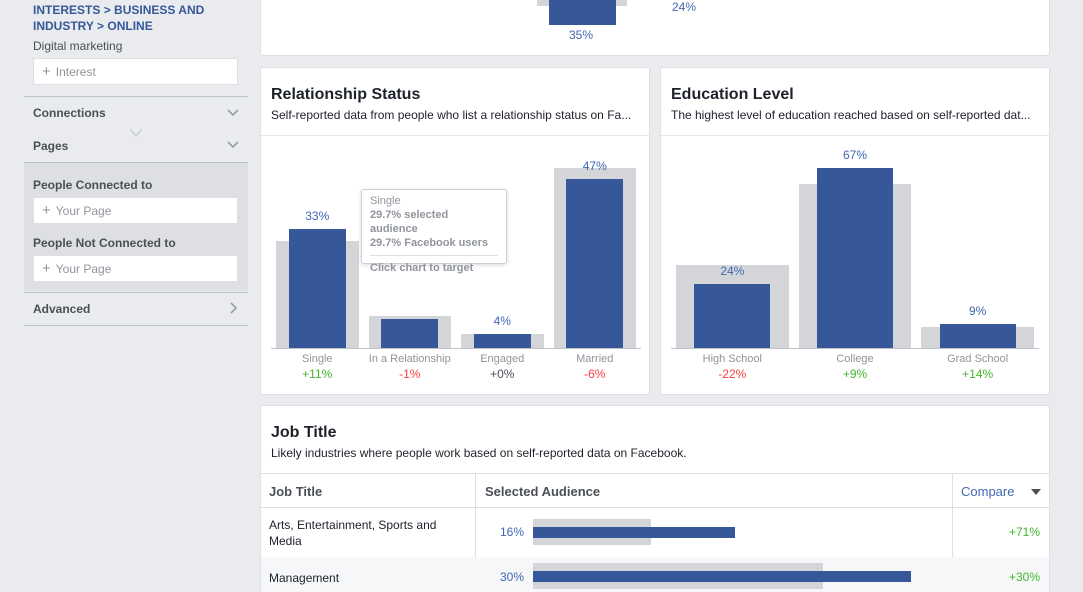 Image resolution: width=1083 pixels, height=592 pixels. Describe the element at coordinates (304, 432) in the screenshot. I see `card-title: Job Title` at that location.